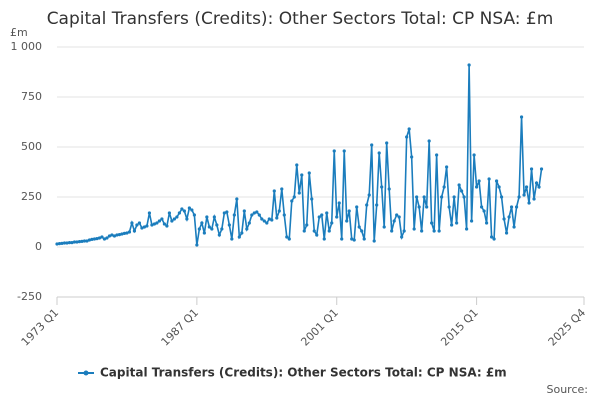 The image size is (600, 400). I want to click on x-tick-label: 2001 Q1, so click(319, 327).